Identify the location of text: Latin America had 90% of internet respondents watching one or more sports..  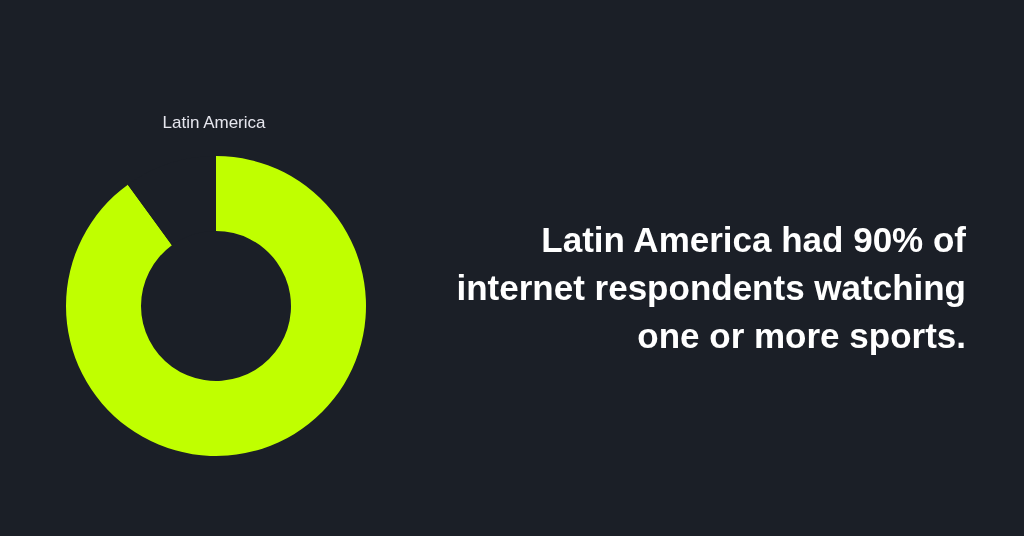
(711, 287).